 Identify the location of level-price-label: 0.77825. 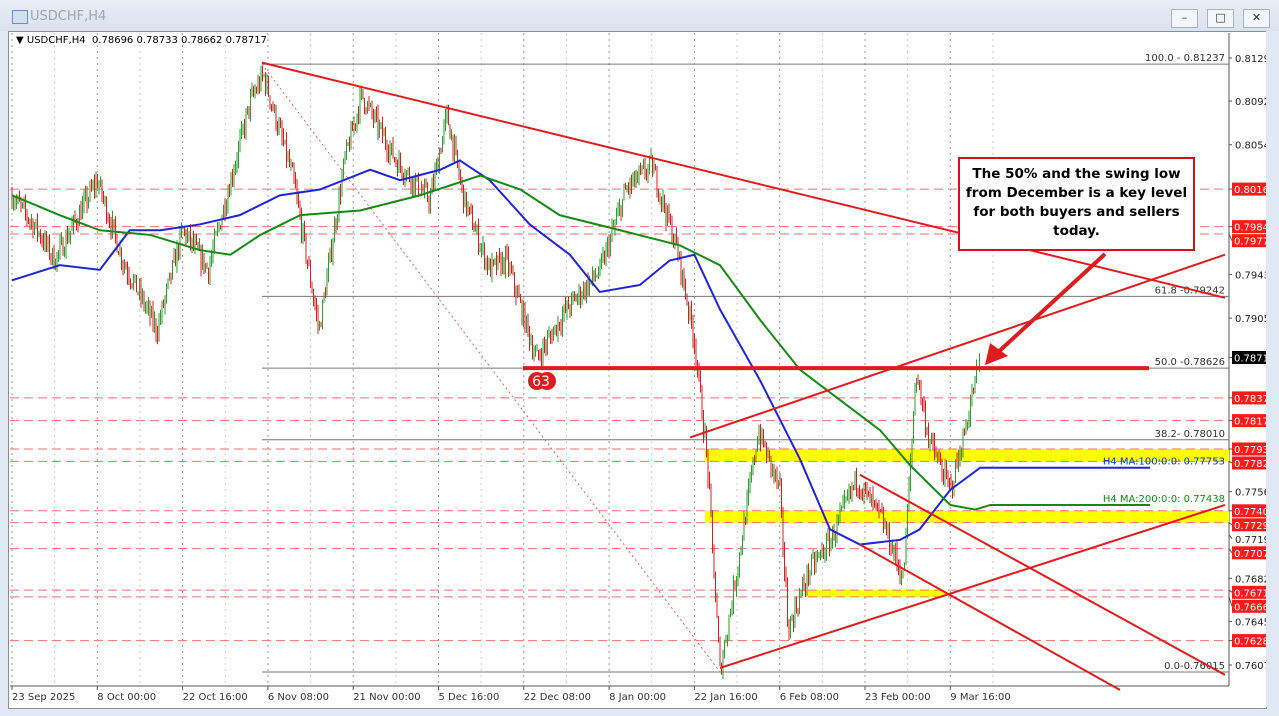
(1254, 464).